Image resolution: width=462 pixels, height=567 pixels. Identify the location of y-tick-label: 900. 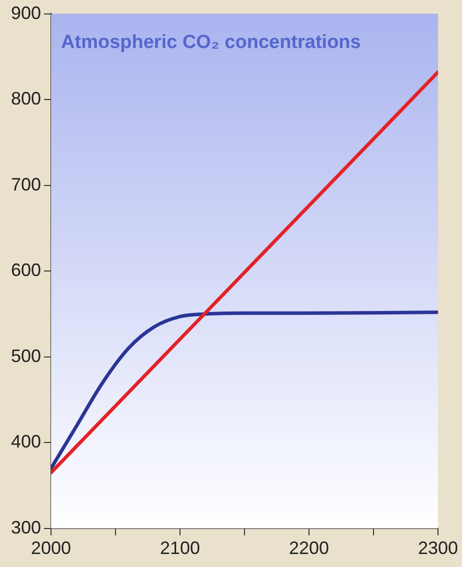
(26, 12).